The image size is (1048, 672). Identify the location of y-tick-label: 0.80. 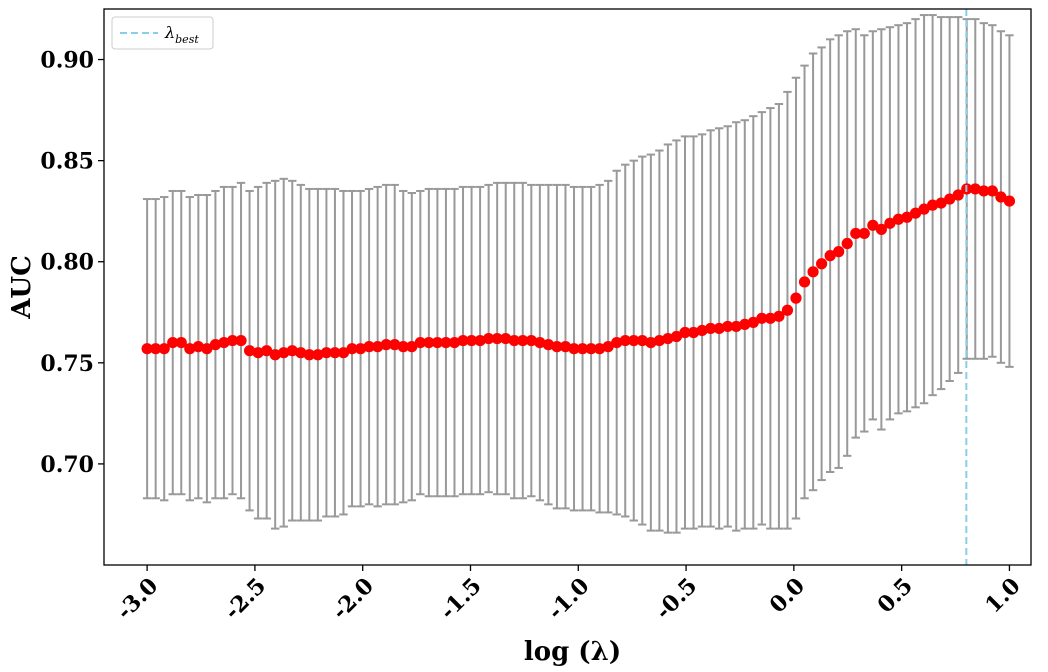
(67, 263).